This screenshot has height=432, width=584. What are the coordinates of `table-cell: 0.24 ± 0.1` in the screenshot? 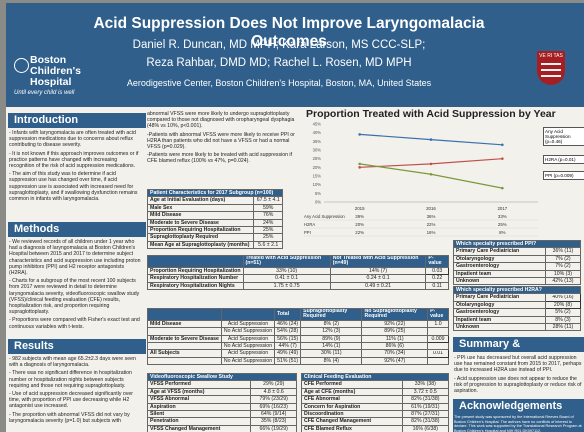 It's located at (378, 278).